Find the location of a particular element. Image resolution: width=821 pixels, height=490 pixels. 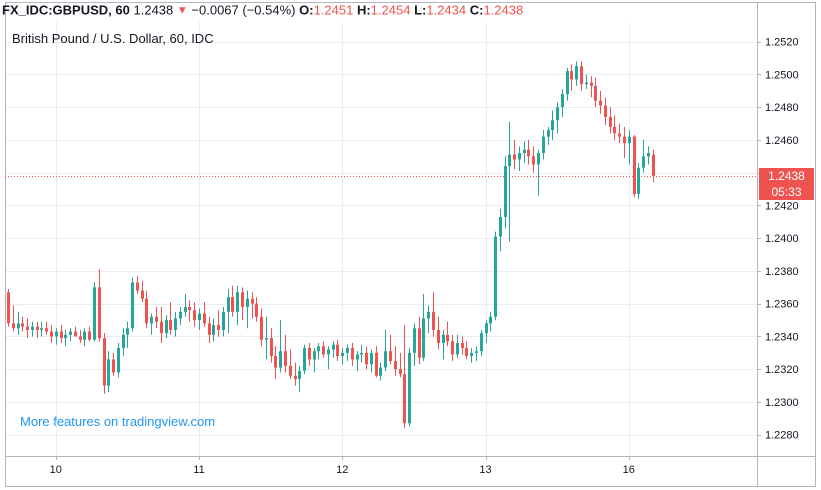

high-value: 1.2454 is located at coordinates (390, 10).